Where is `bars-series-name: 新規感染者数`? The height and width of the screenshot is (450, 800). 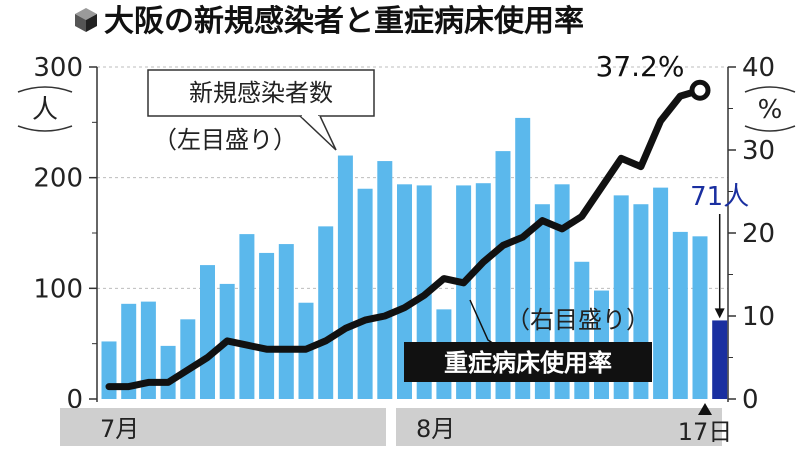 bars-series-name: 新規感染者数 is located at coordinates (261, 93).